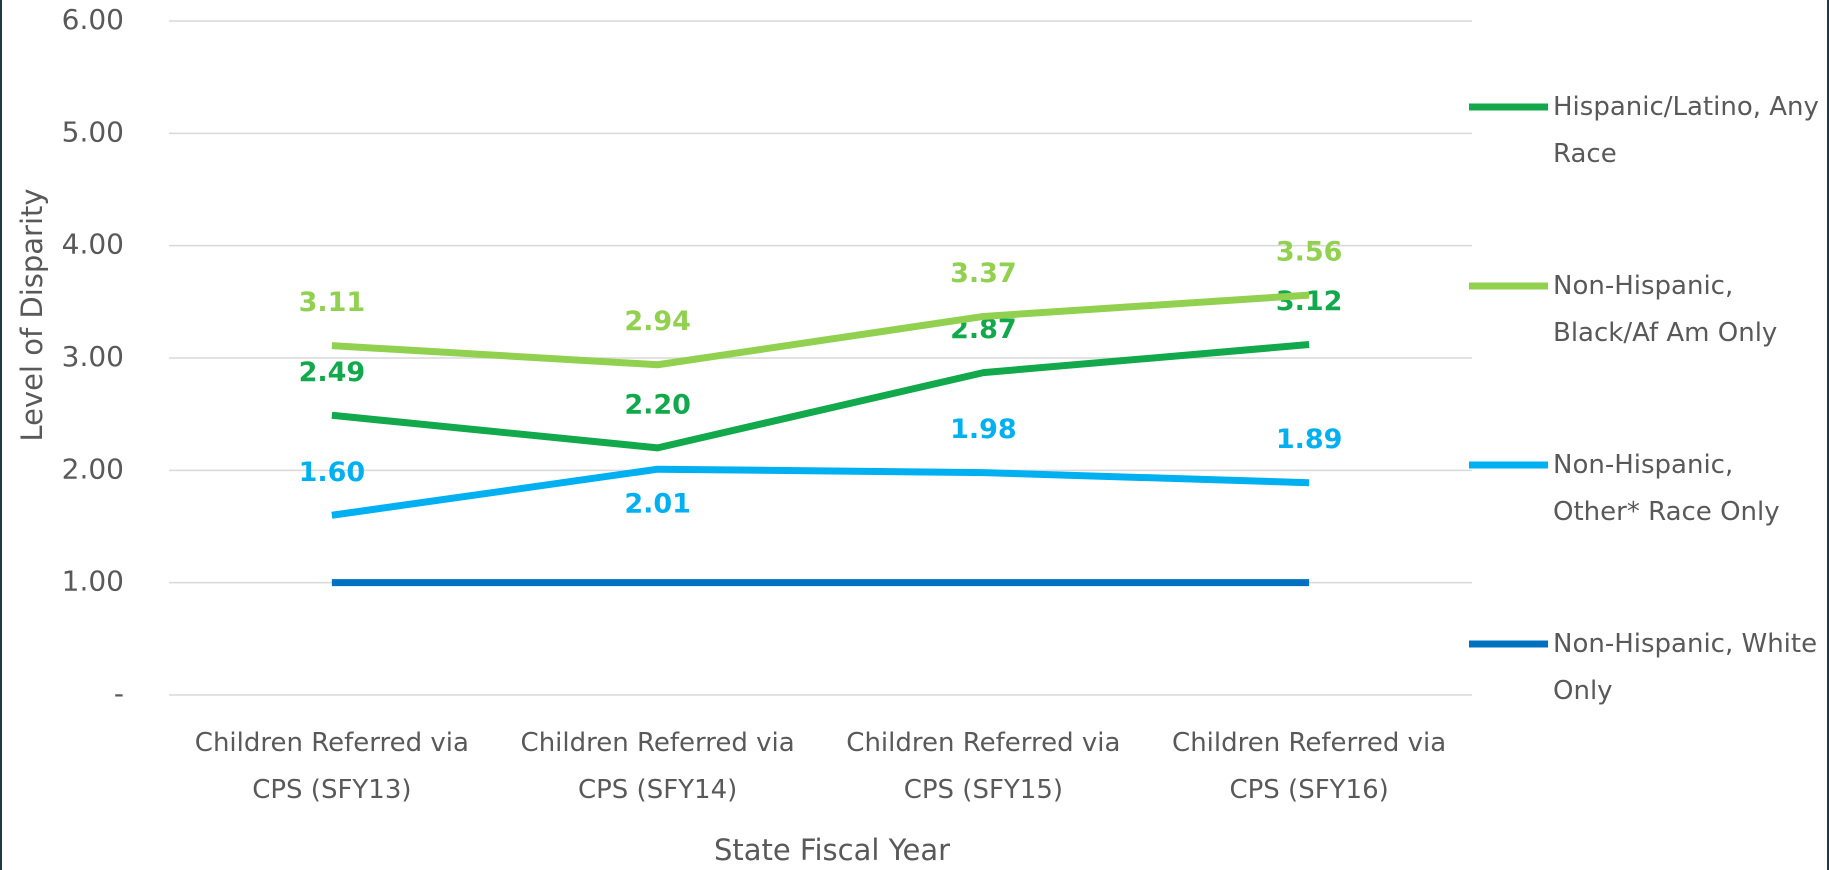 The width and height of the screenshot is (1829, 870). Describe the element at coordinates (331, 766) in the screenshot. I see `x-tick-label: Children Referred via CPS (SFY13)` at that location.